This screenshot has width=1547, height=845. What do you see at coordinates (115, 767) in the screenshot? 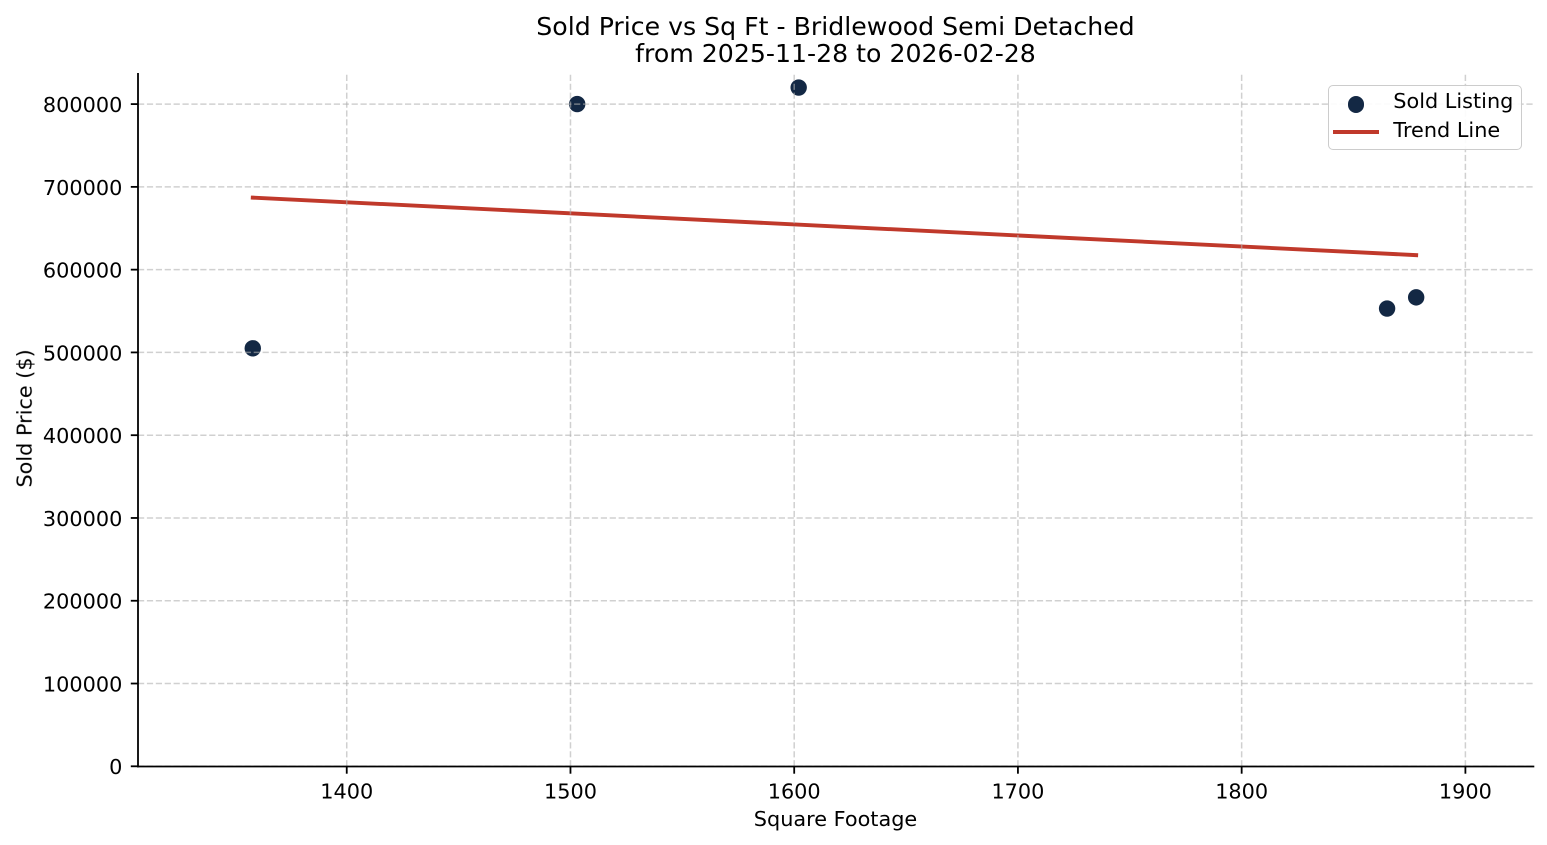
I see `y-tick-label: 0` at bounding box center [115, 767].